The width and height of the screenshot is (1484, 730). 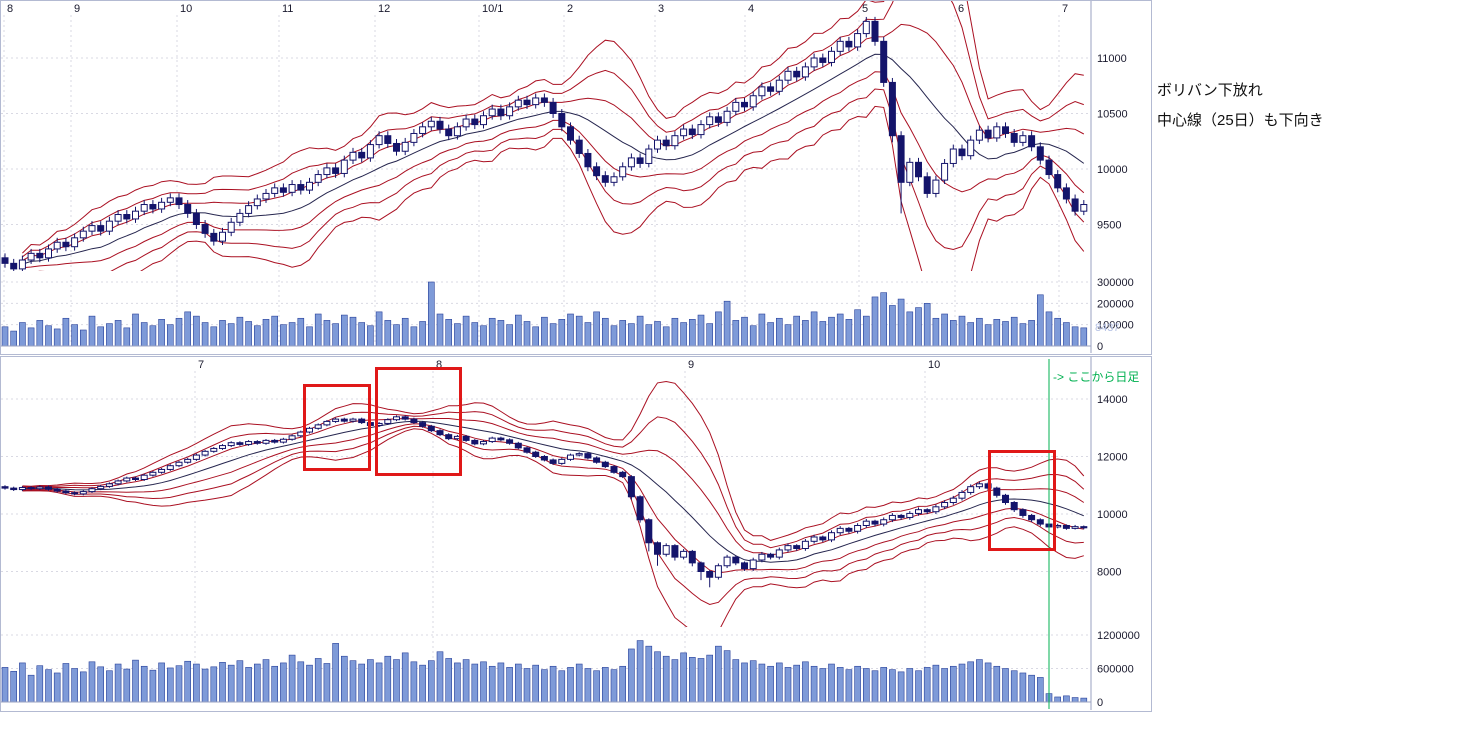 What do you see at coordinates (1112, 515) in the screenshot?
I see `price-tick-label: 10000` at bounding box center [1112, 515].